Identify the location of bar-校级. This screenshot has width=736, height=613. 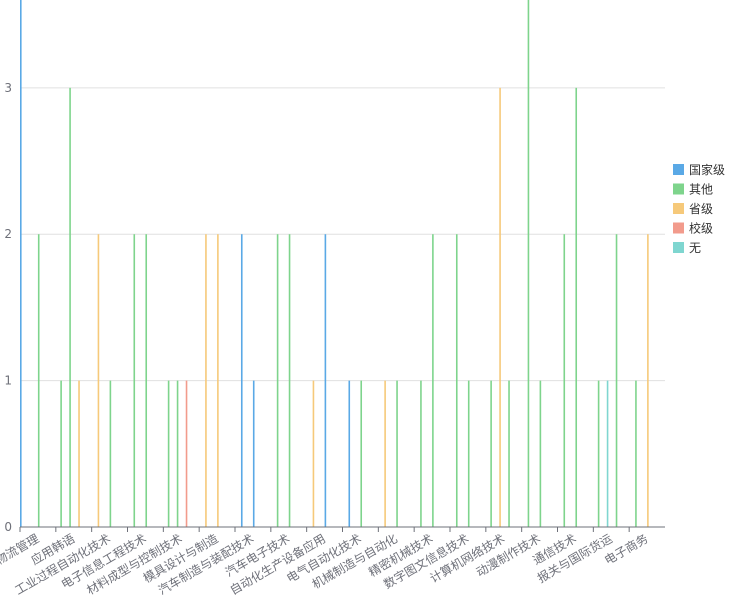
(186, 453).